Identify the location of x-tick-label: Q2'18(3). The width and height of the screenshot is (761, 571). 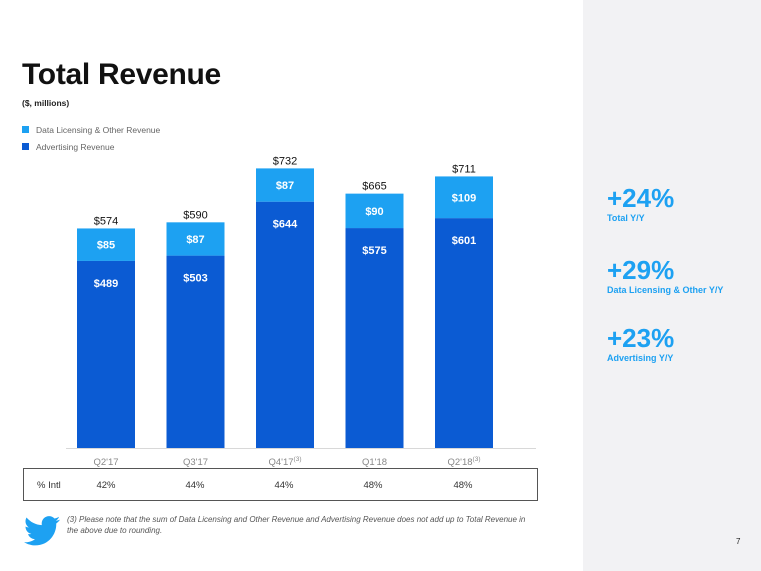
(463, 462).